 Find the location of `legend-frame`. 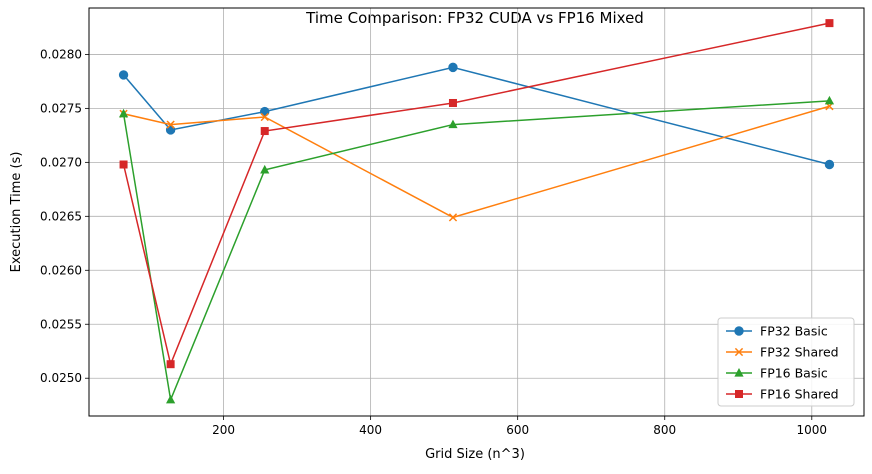

legend-frame is located at coordinates (786, 362).